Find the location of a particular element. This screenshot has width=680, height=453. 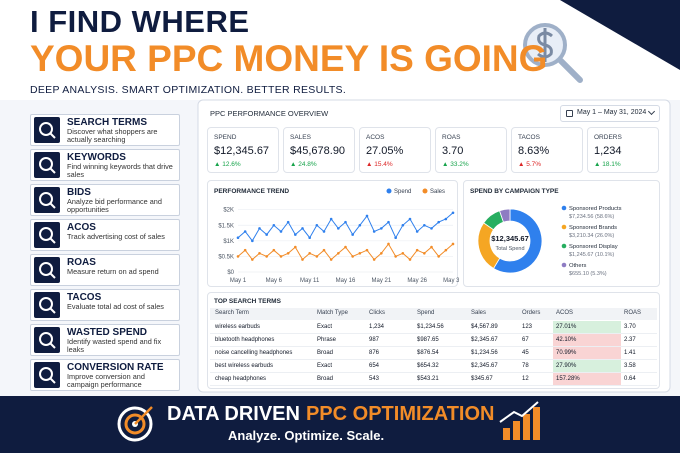

table-cell: 1.41 is located at coordinates (630, 353).